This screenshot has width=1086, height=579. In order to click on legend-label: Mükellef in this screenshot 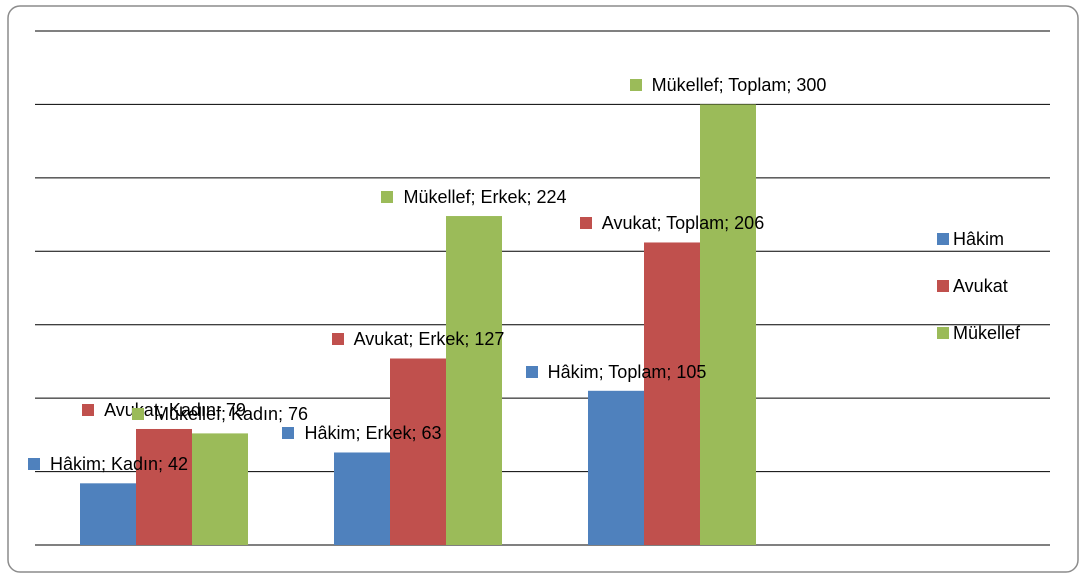, I will do `click(987, 333)`.